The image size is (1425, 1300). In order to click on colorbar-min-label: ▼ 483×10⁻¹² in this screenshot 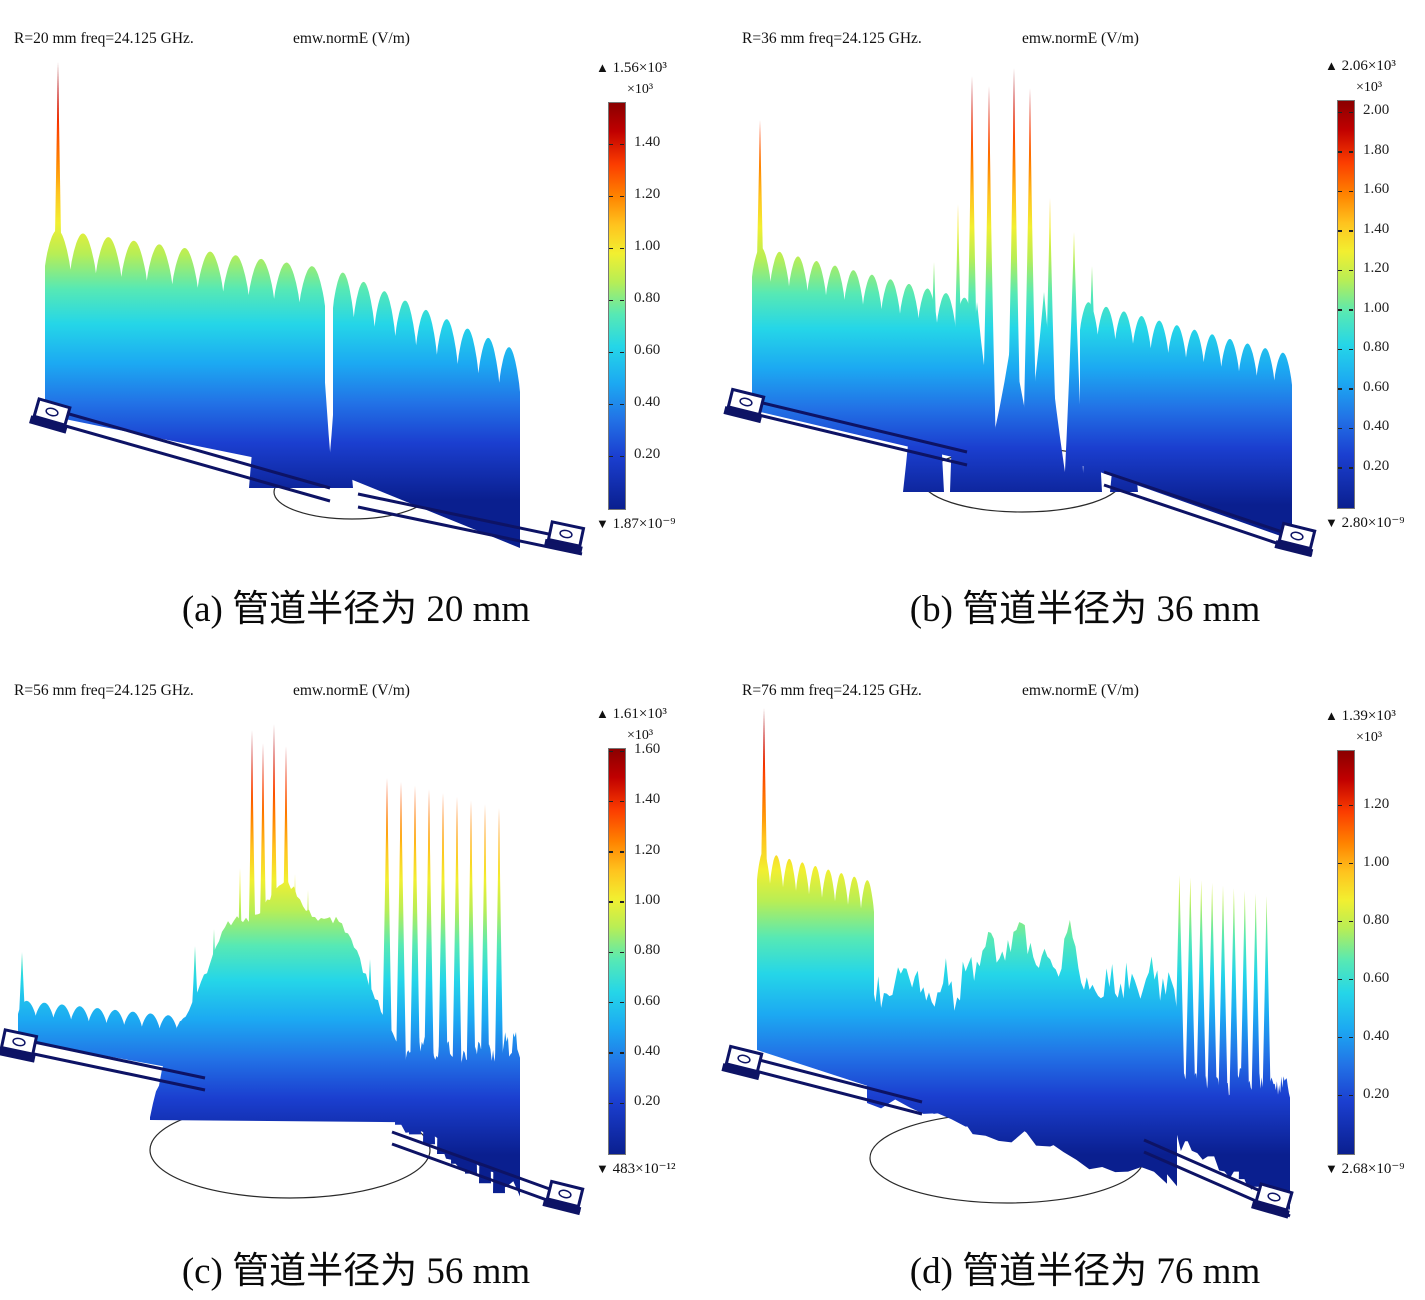, I will do `click(636, 1168)`.